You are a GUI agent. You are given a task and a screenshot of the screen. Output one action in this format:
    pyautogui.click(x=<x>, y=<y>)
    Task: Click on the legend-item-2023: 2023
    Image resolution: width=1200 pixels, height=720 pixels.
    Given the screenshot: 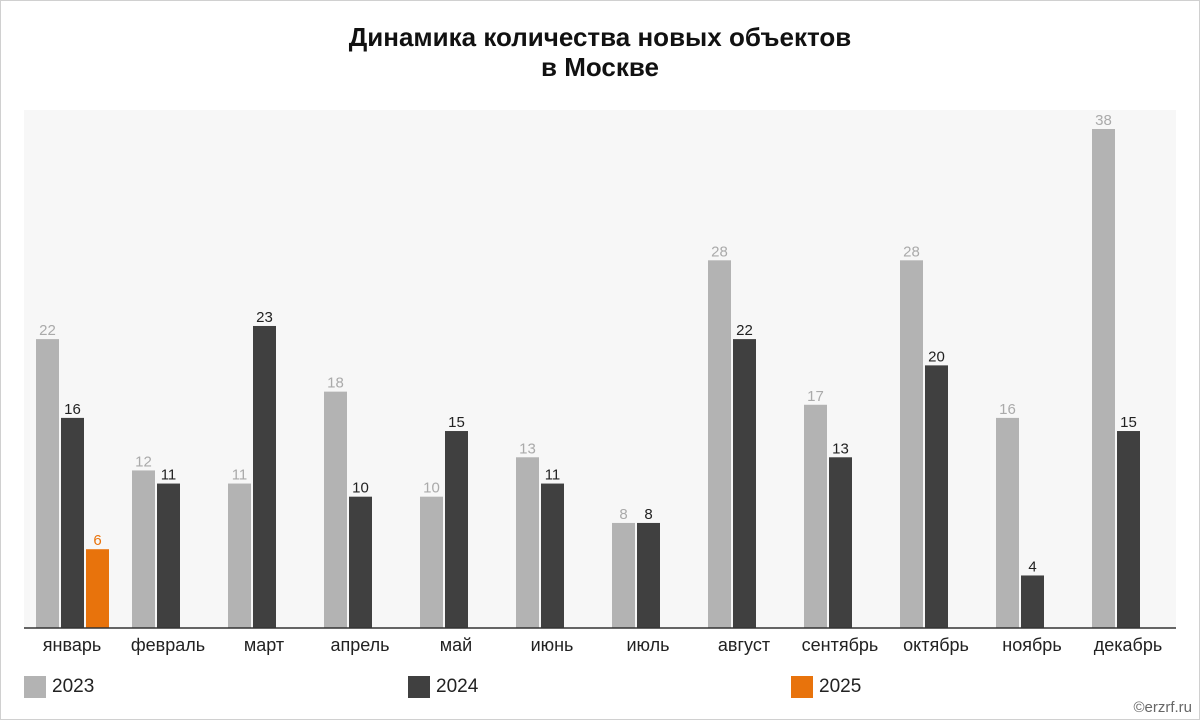 What is the action you would take?
    pyautogui.click(x=59, y=687)
    